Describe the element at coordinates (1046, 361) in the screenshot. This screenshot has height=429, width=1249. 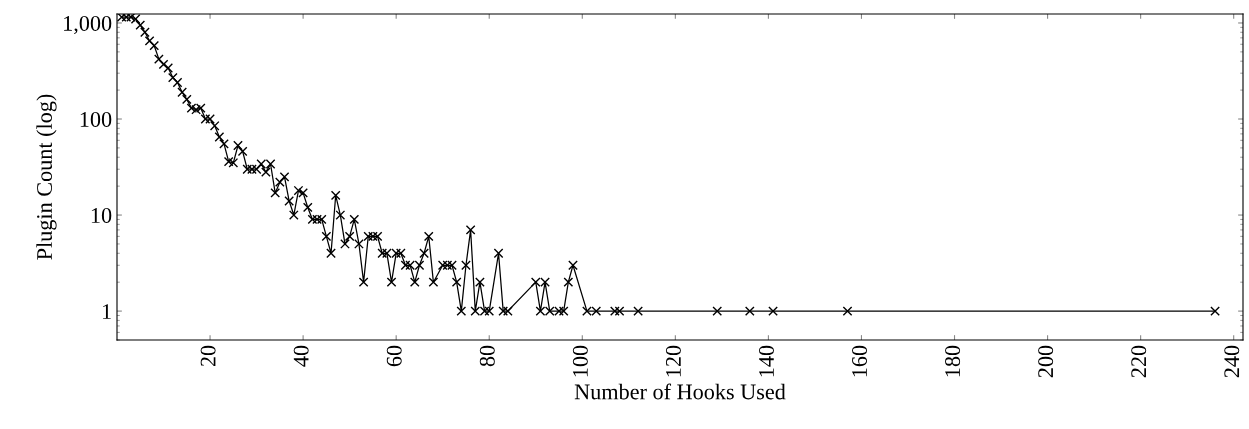
I see `x-tick-label: 200` at that location.